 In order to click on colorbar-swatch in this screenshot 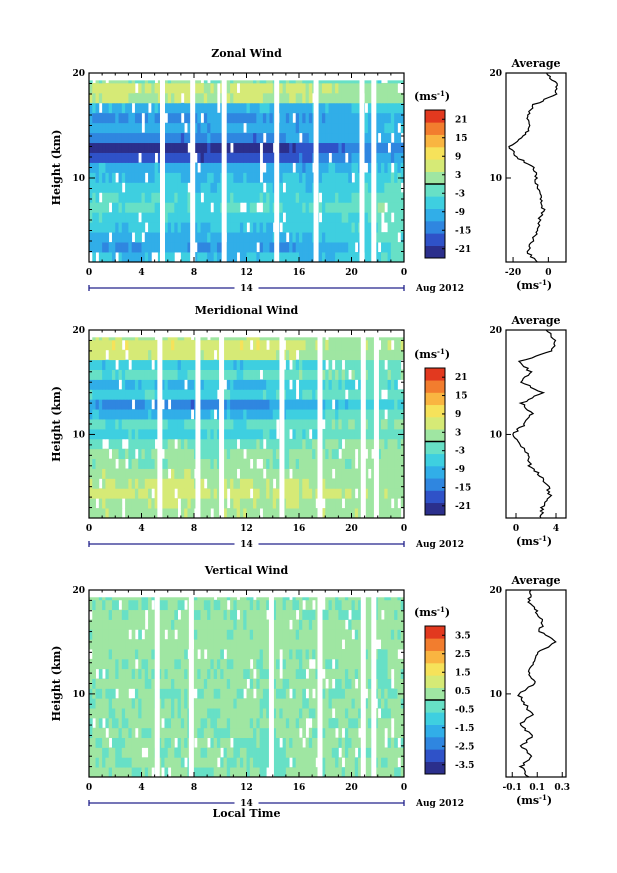, I will do `click(435, 252)`.